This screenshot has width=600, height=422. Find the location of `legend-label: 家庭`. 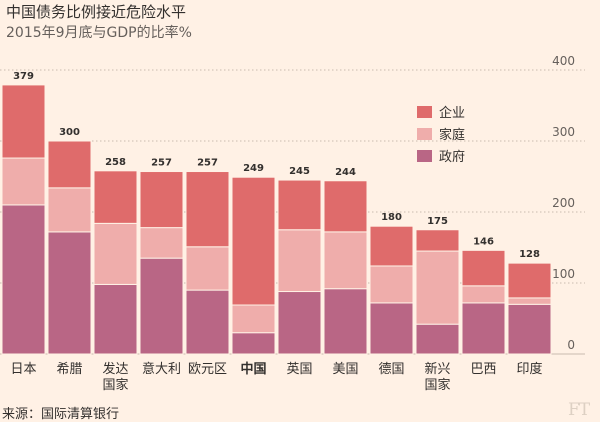

legend-label: 家庭 is located at coordinates (452, 135).